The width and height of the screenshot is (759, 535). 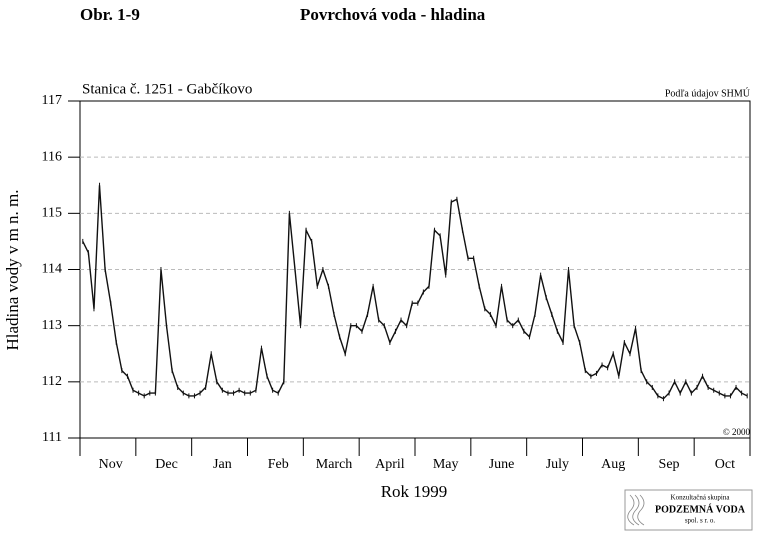 I want to click on chart-title: Povrchová voda - hladina, so click(x=393, y=14).